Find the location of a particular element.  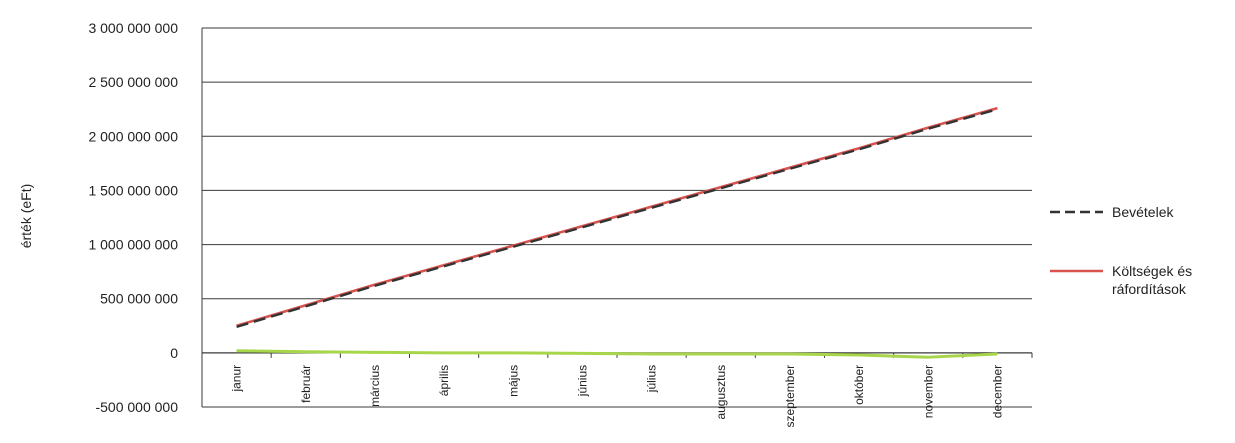

x-tick-label: augusztus is located at coordinates (721, 392).